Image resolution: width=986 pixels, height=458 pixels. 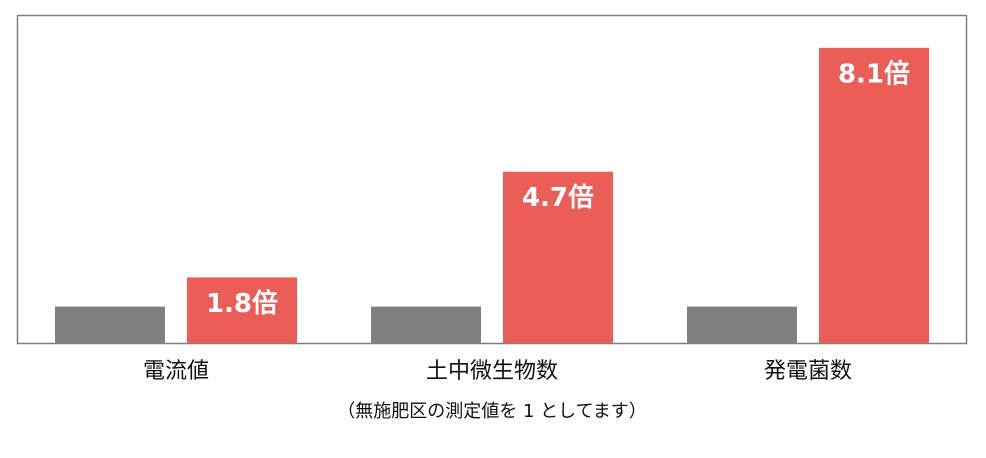 What do you see at coordinates (491, 411) in the screenshot?
I see `footnote: （無施肥区の測定値を 1 としてます）` at bounding box center [491, 411].